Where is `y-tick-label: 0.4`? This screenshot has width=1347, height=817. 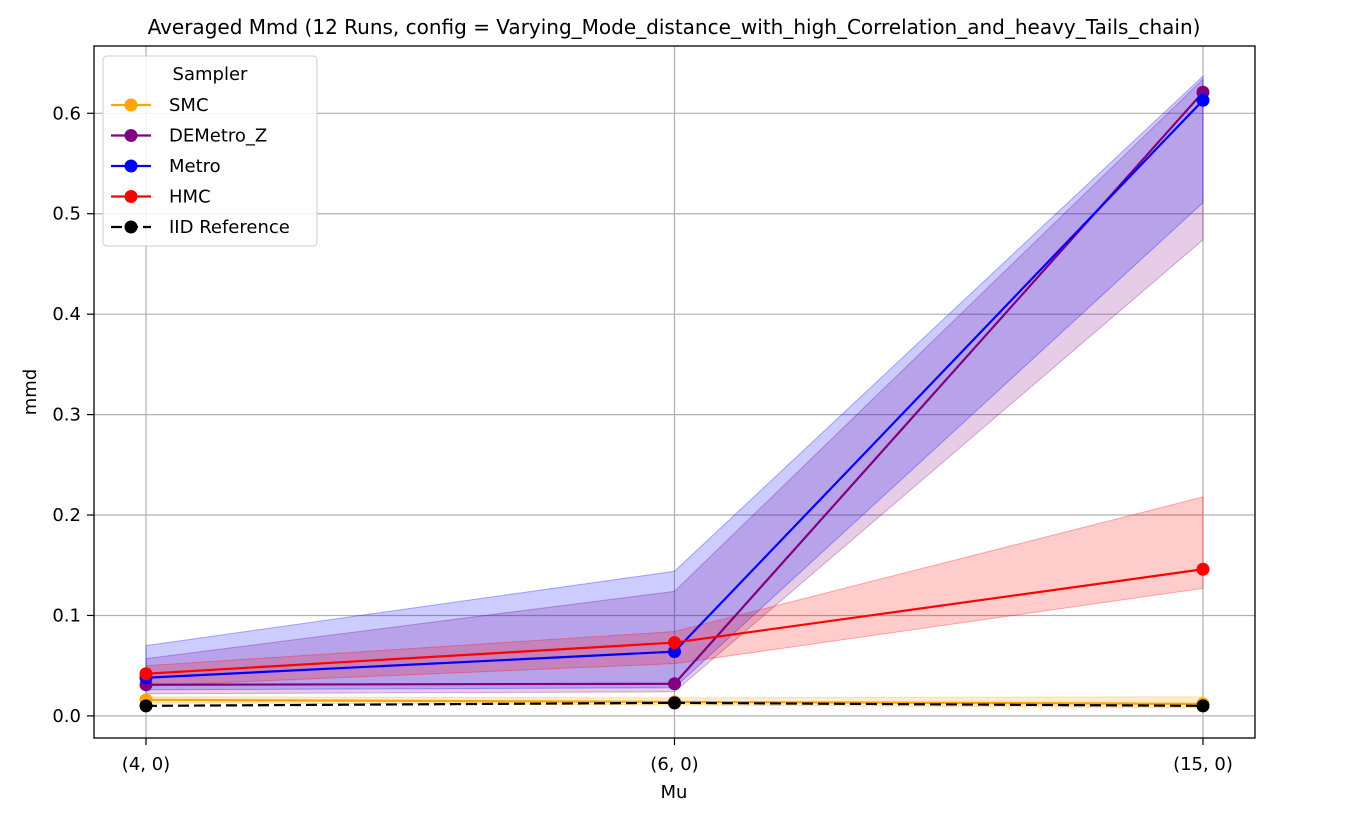
y-tick-label: 0.4 is located at coordinates (66, 314).